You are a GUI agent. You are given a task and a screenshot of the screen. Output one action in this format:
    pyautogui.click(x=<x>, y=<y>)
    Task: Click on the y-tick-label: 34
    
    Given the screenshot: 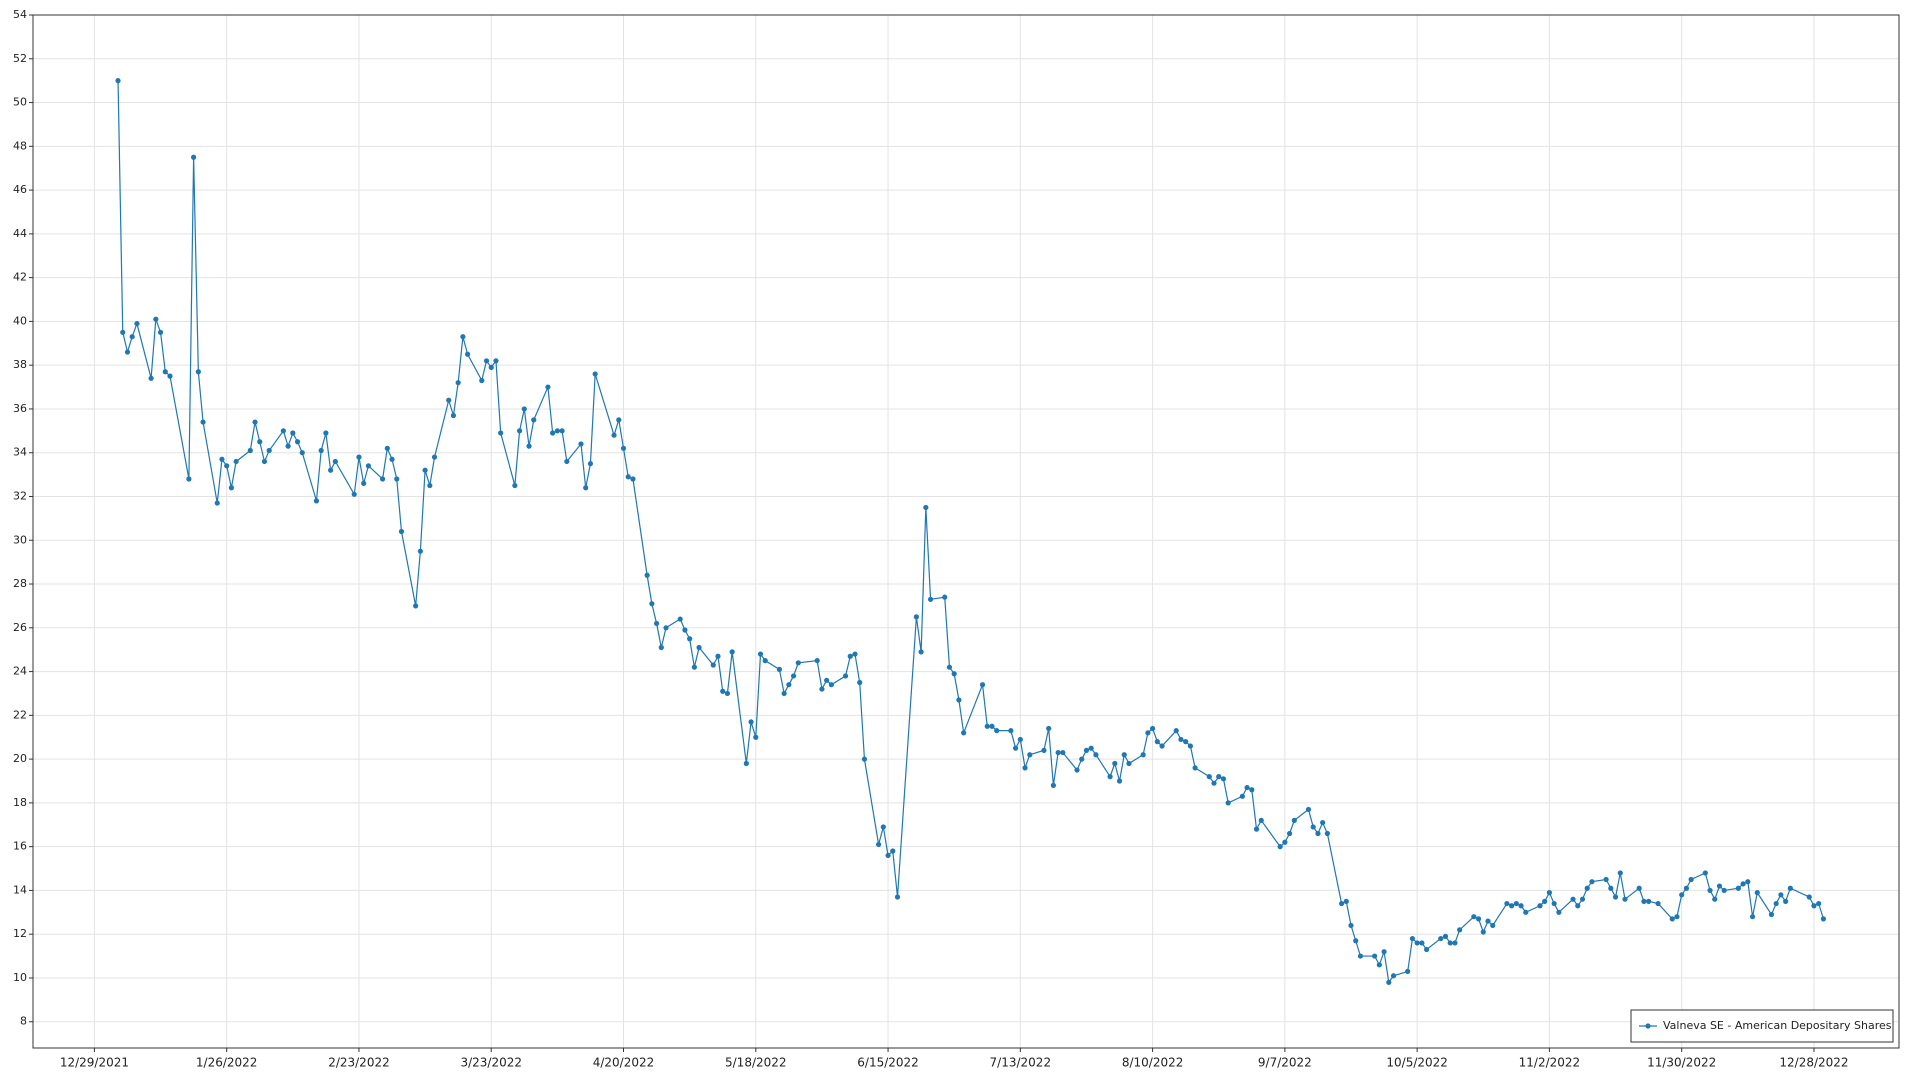 What is the action you would take?
    pyautogui.click(x=20, y=452)
    